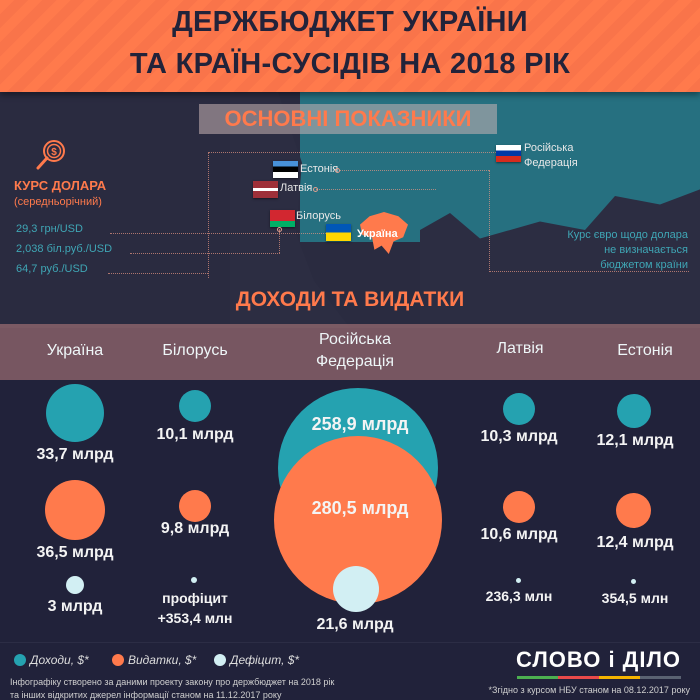  What do you see at coordinates (285, 169) in the screenshot?
I see `flag-estonia` at bounding box center [285, 169].